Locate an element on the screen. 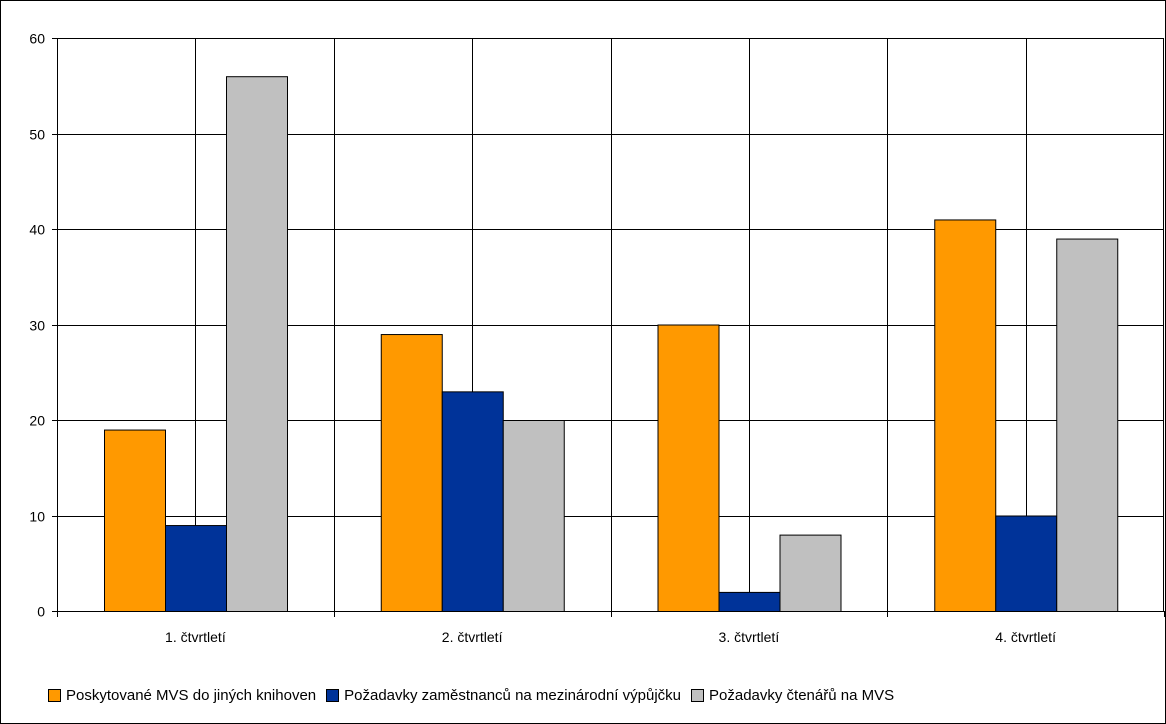 The image size is (1166, 724). legend-label: Požadavky čtenářů na MVS is located at coordinates (802, 695).